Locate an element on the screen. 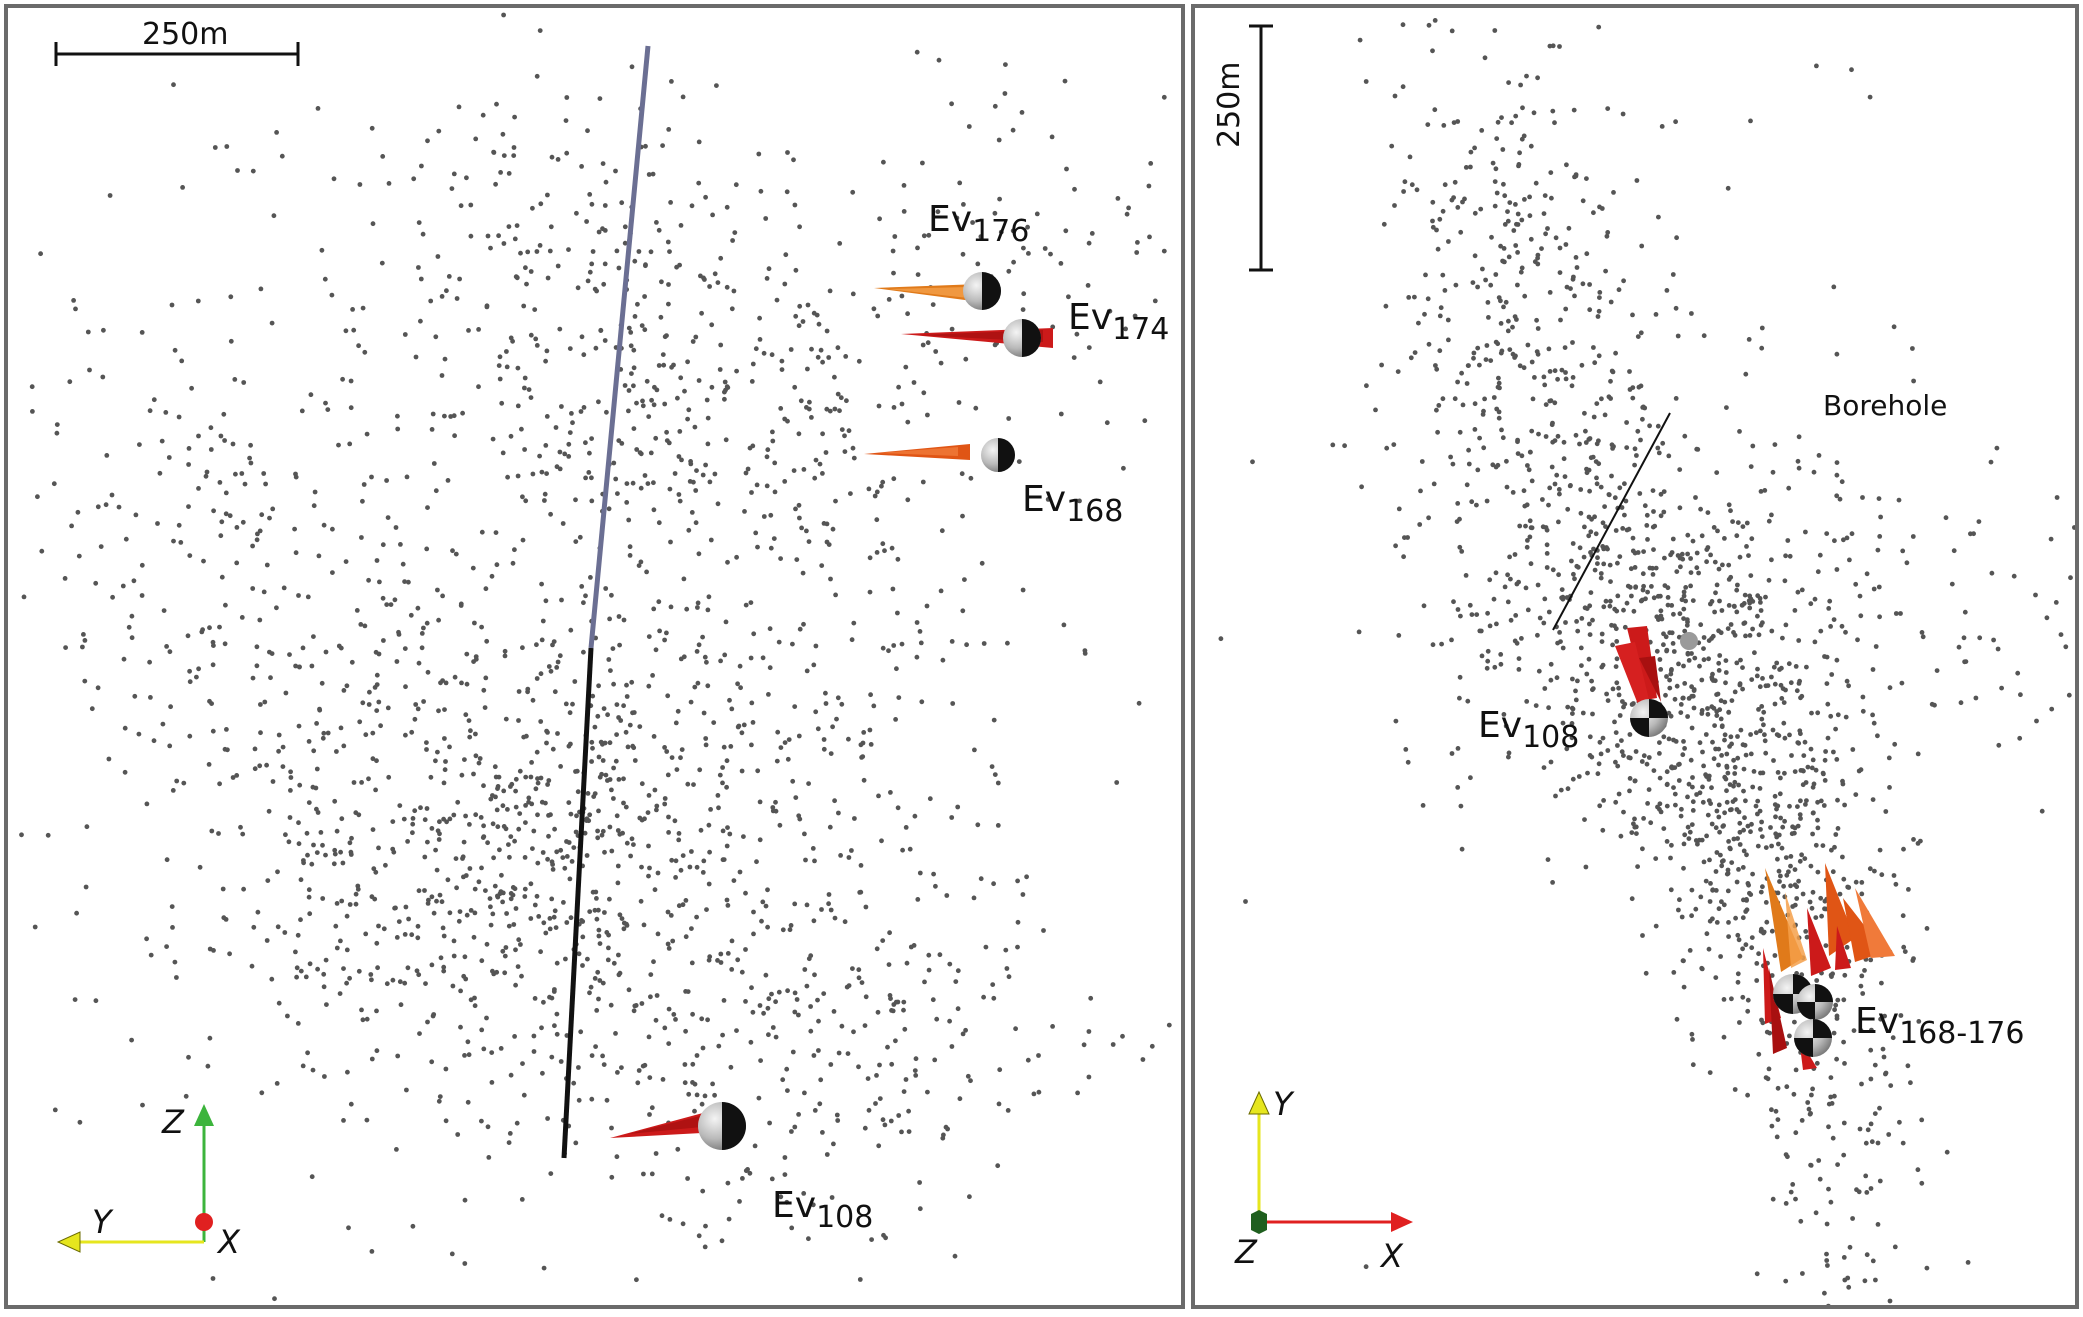 The image size is (2083, 1317). beachball-icon is located at coordinates (982, 291).